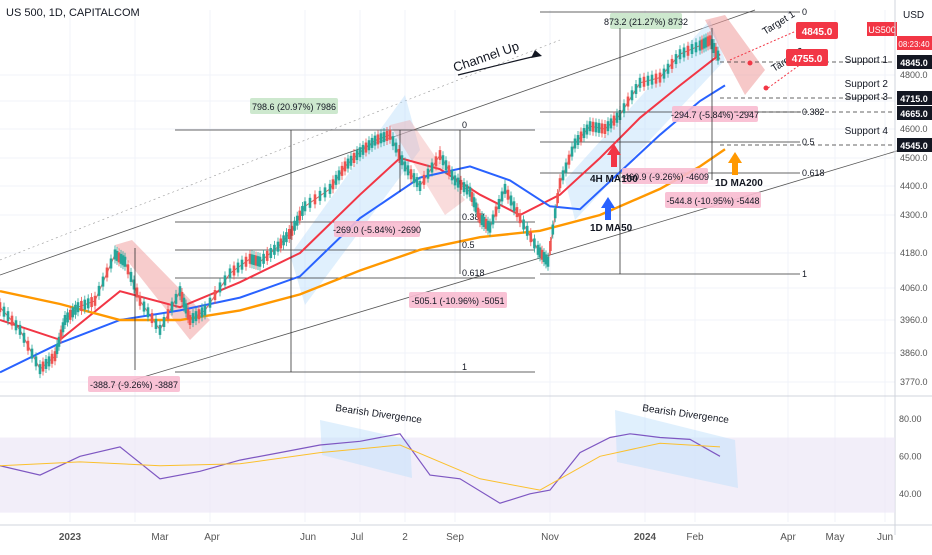 The height and width of the screenshot is (555, 932). What do you see at coordinates (766, 44) in the screenshot?
I see `target-line` at bounding box center [766, 44].